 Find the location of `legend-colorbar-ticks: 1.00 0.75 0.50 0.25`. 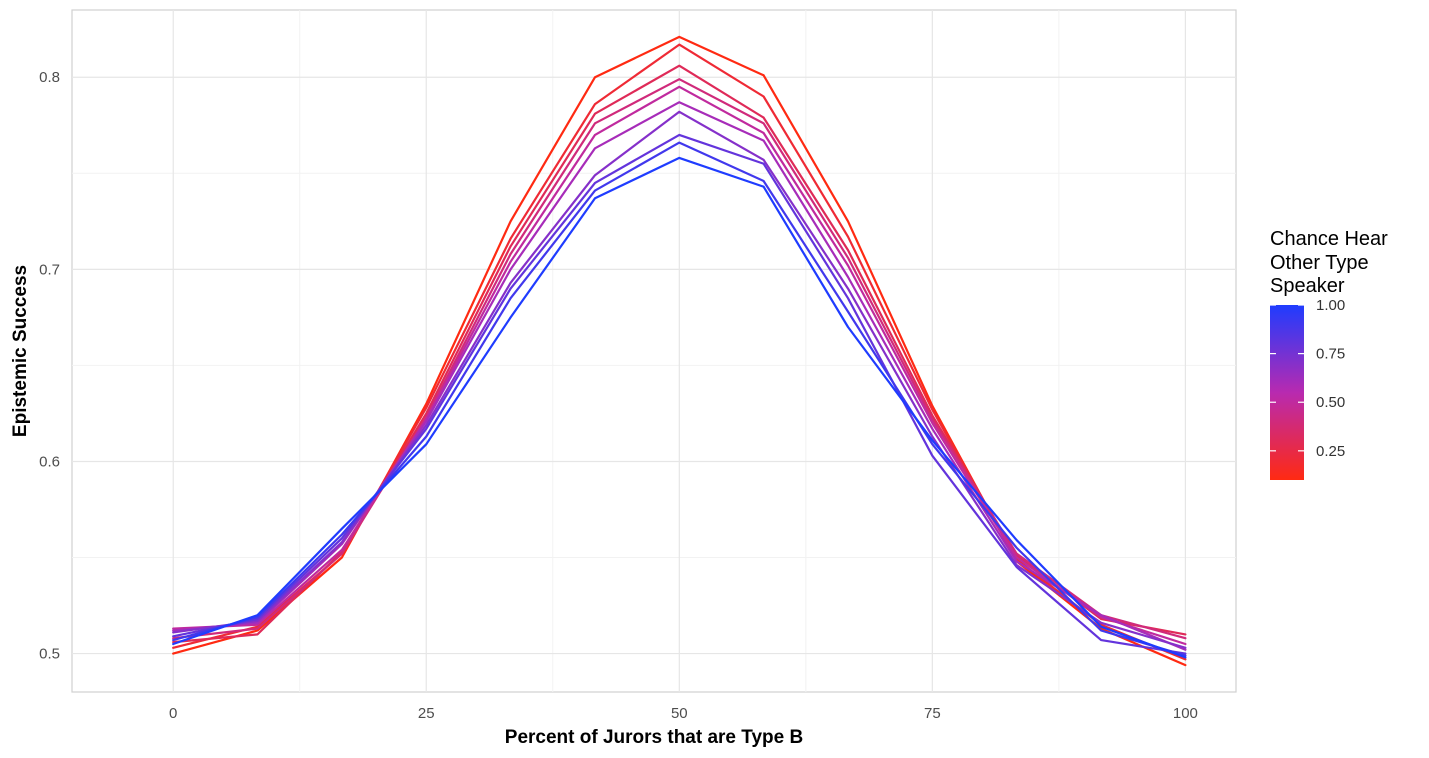

legend-colorbar-ticks: 1.00 0.75 0.50 0.25 is located at coordinates (1307, 378).